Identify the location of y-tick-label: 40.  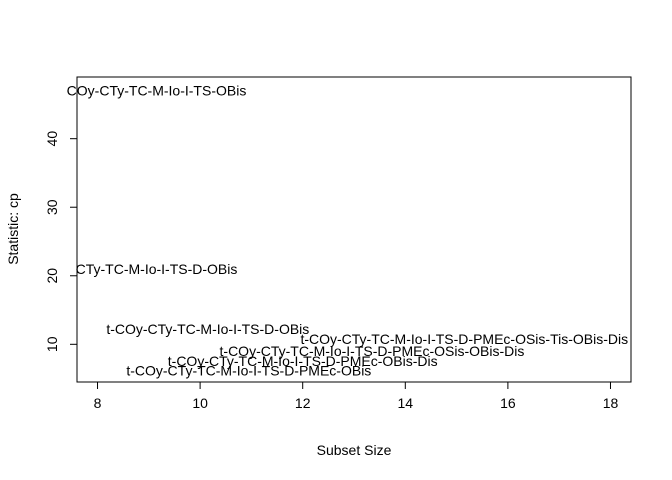
(52, 139).